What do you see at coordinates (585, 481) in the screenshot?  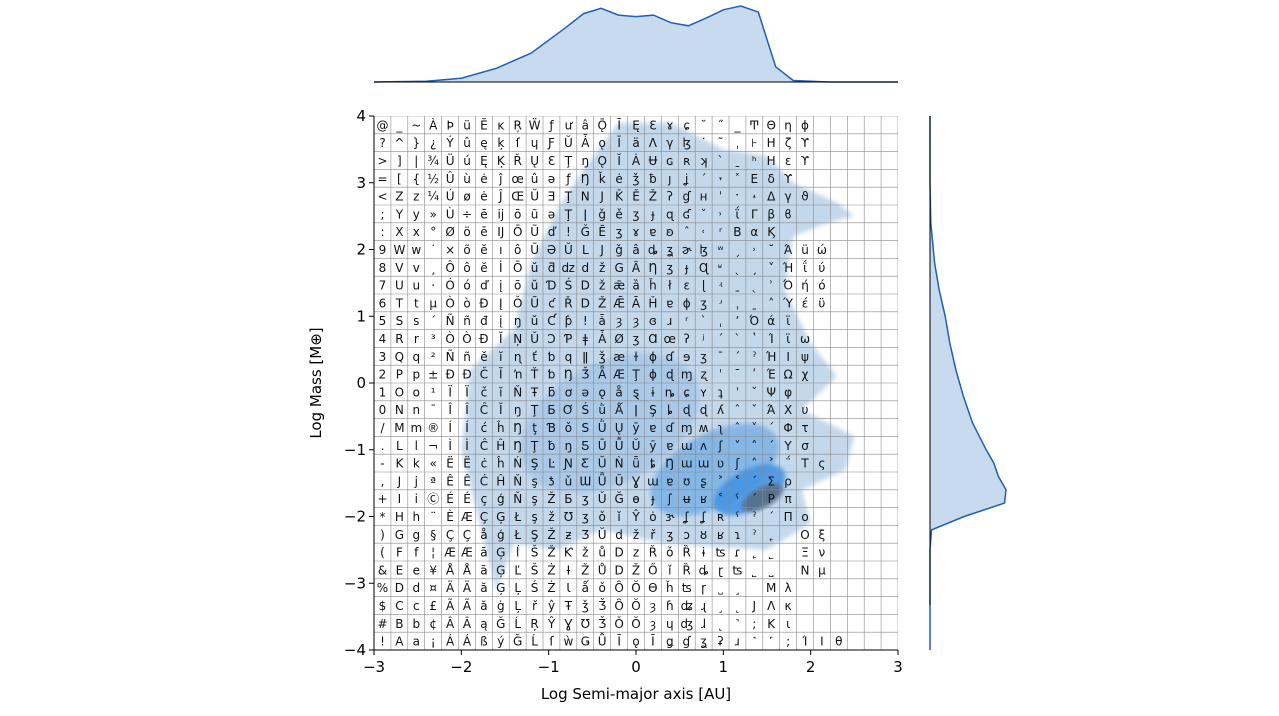 I see `grid-glyph: Ɯ` at bounding box center [585, 481].